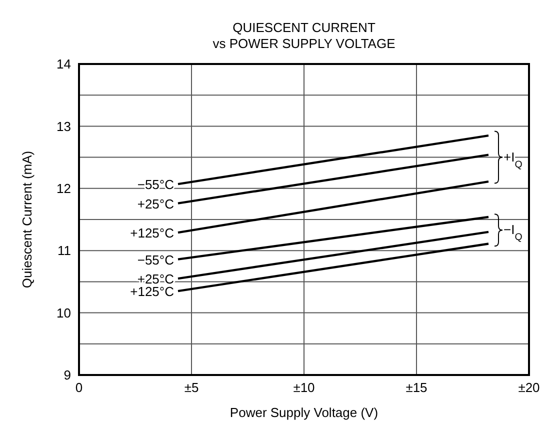 The image size is (551, 434). I want to click on y-axis-title: Quiescent Current (mA), so click(27, 219).